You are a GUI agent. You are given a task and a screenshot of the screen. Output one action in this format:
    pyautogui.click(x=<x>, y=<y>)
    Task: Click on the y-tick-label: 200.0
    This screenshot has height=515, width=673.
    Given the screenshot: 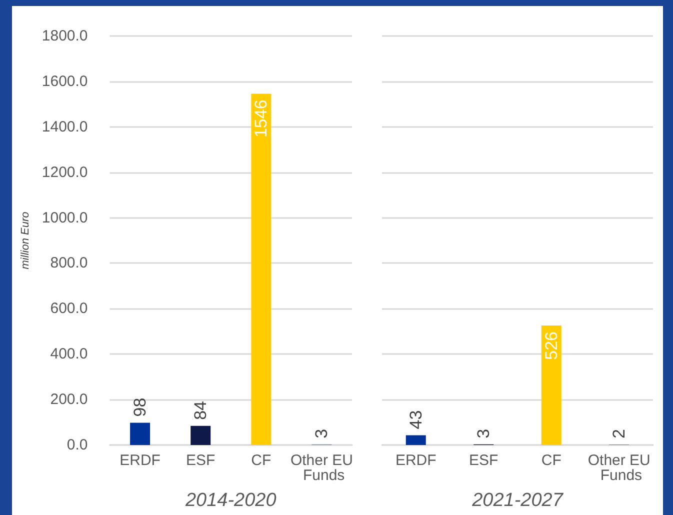 What is the action you would take?
    pyautogui.click(x=69, y=399)
    